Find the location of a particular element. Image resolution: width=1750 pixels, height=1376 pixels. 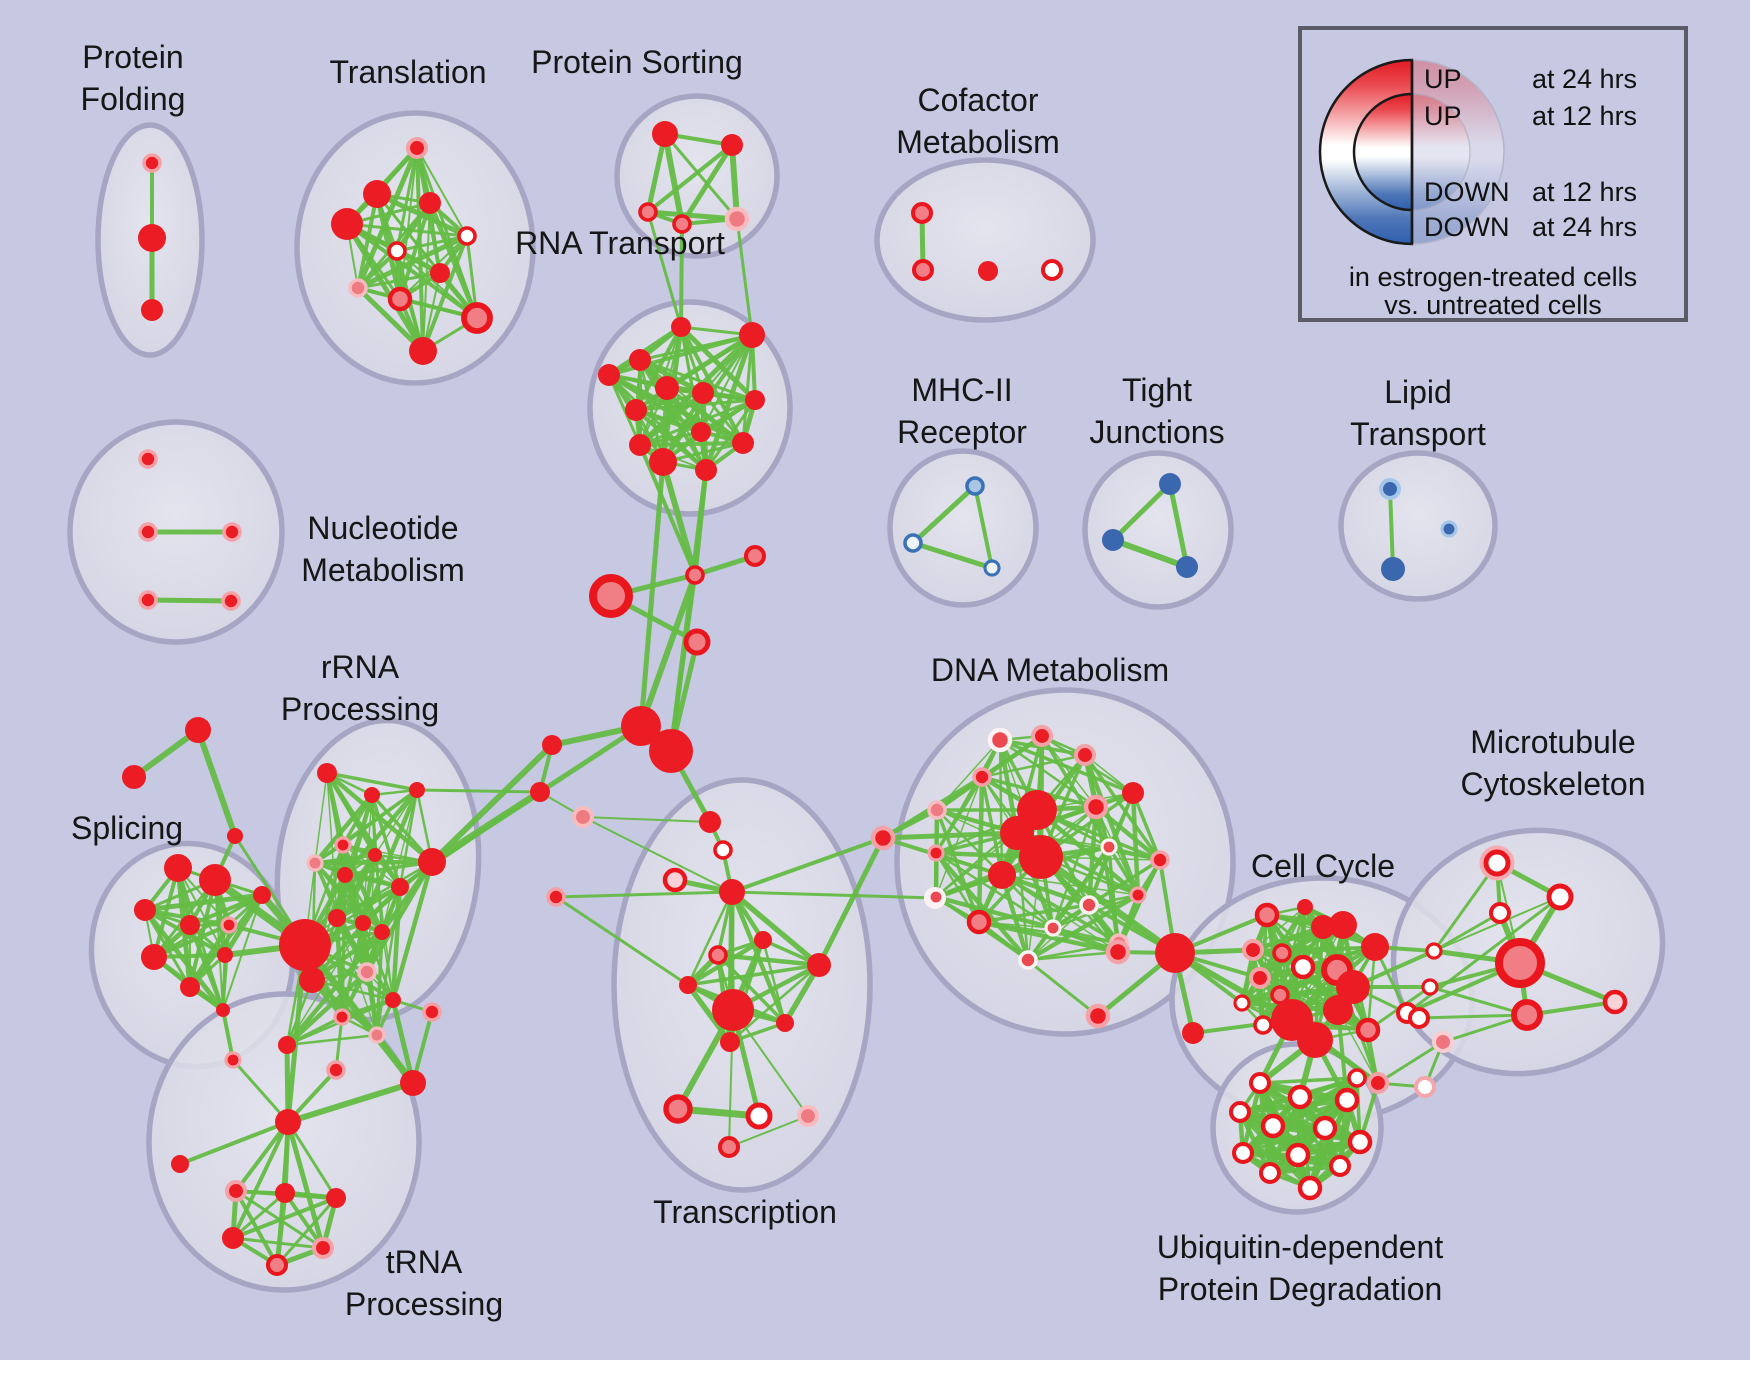

node-cf3 is located at coordinates (988, 271).